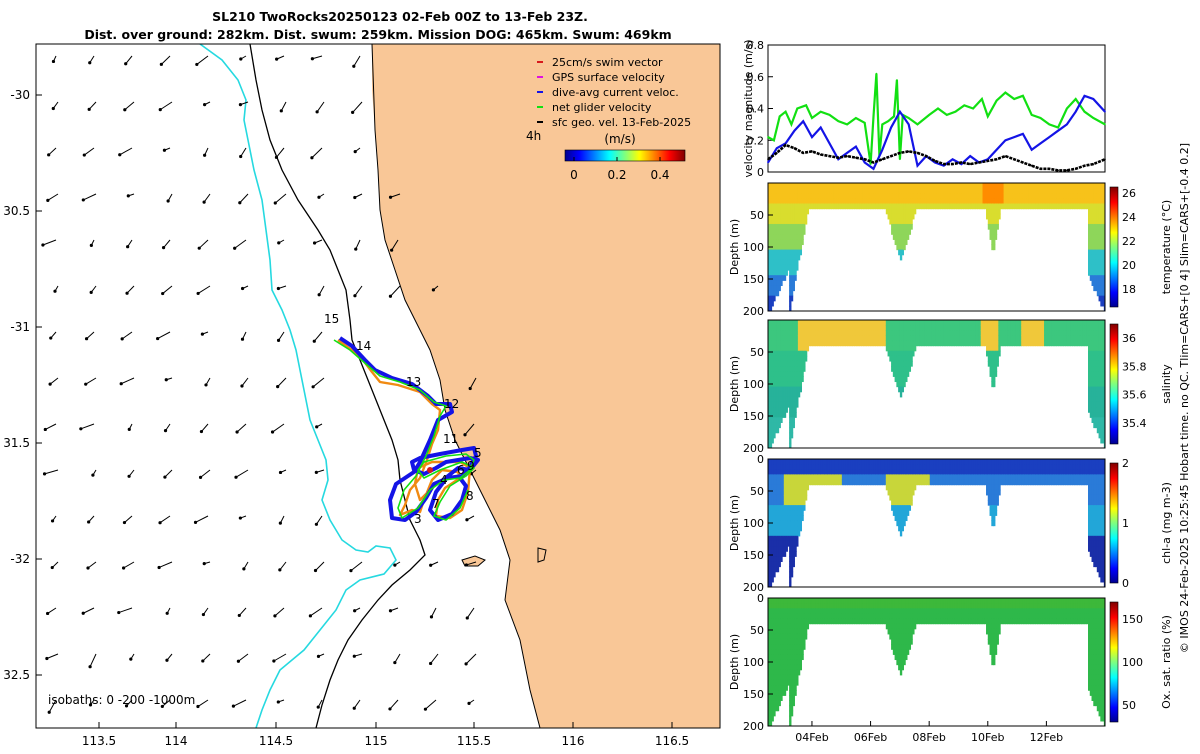 The height and width of the screenshot is (754, 1200). Describe the element at coordinates (659, 175) in the screenshot. I see `colorbar-tick-label: 0.4` at that location.